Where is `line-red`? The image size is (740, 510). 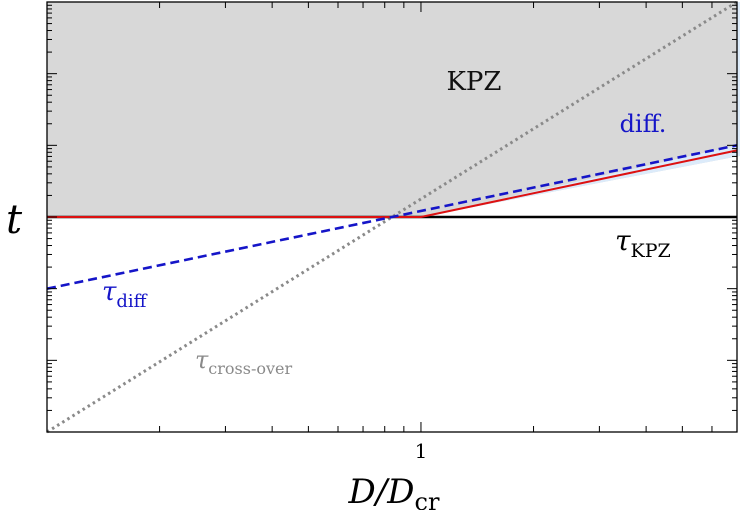 line-red is located at coordinates (392, 183).